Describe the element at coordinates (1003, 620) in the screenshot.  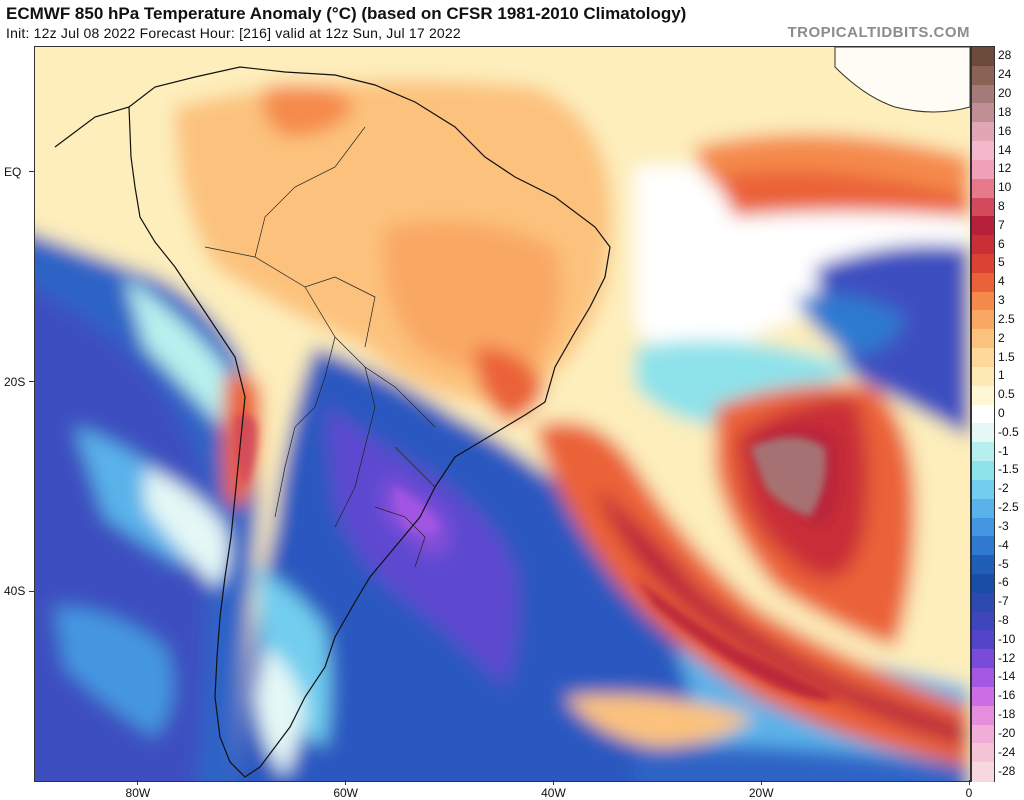
I see `colorbar-label: -8` at that location.